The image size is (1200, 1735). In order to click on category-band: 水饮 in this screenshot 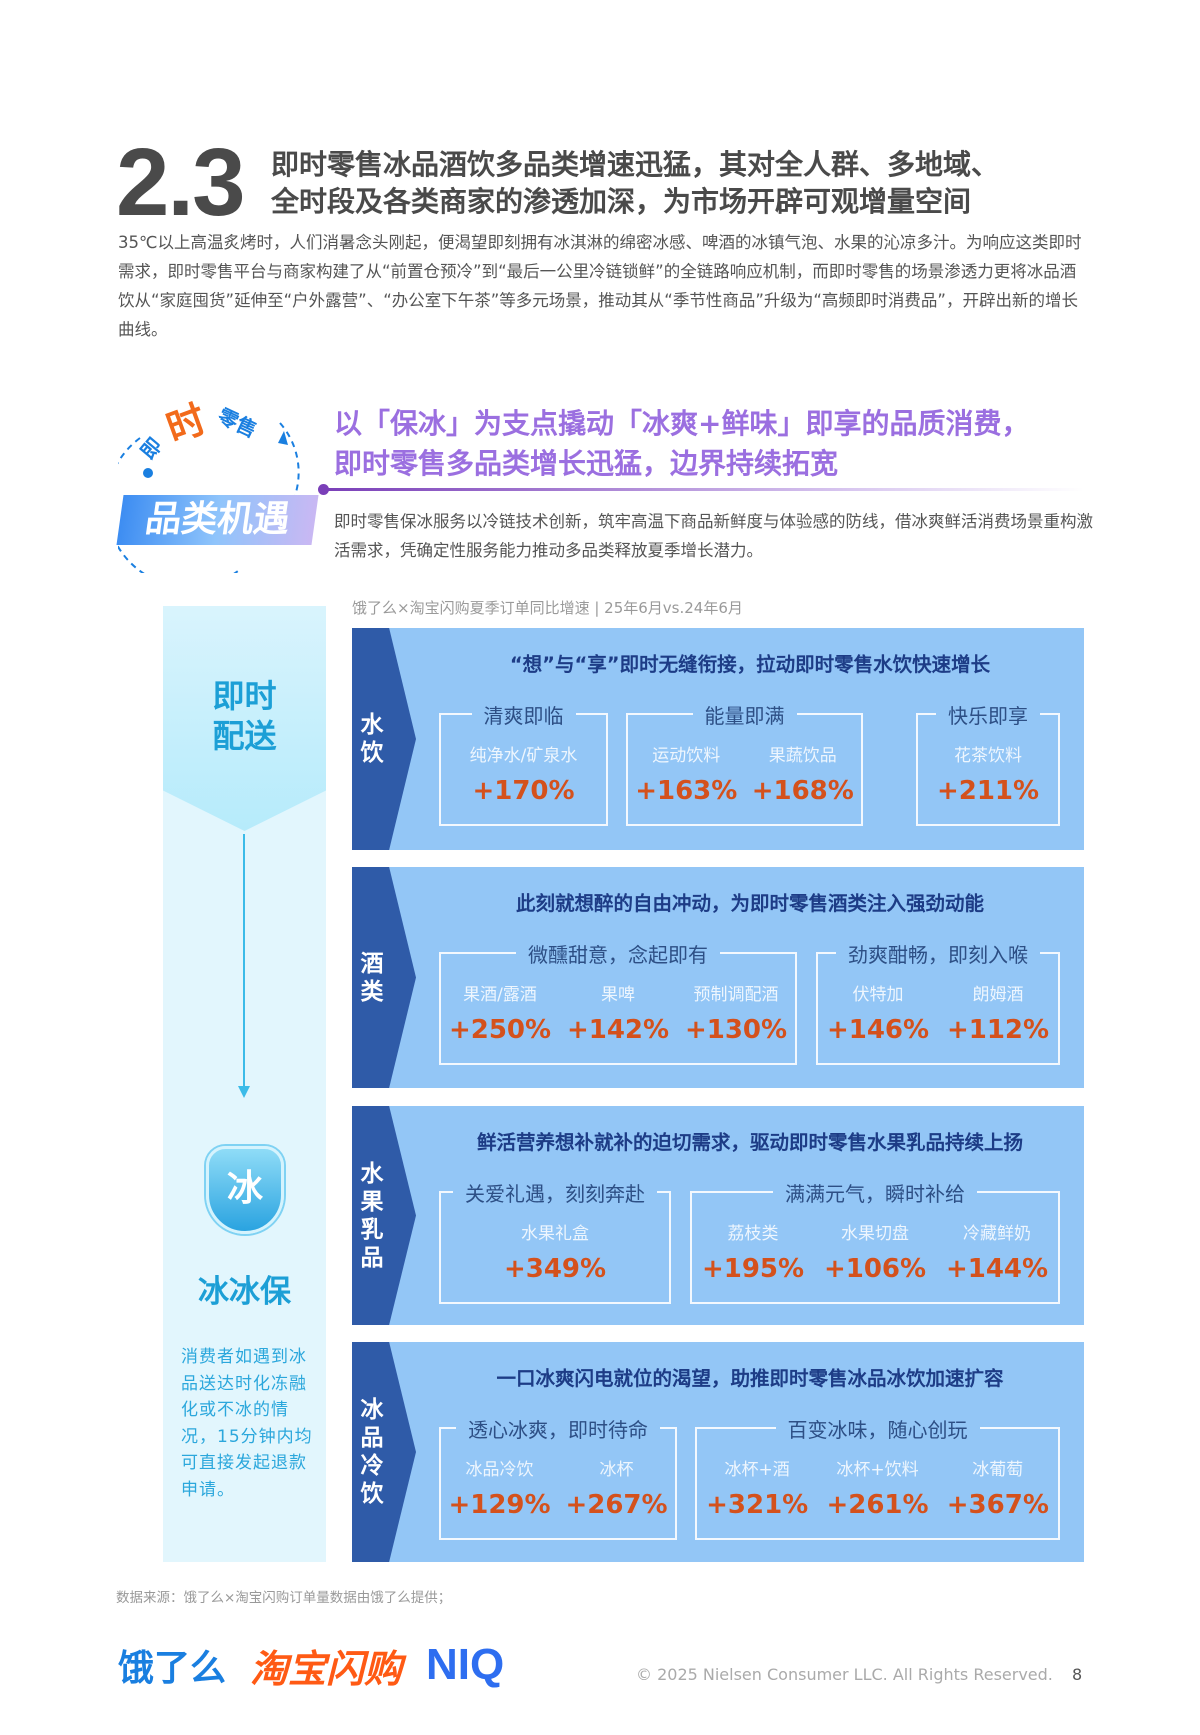, I will do `click(384, 739)`.